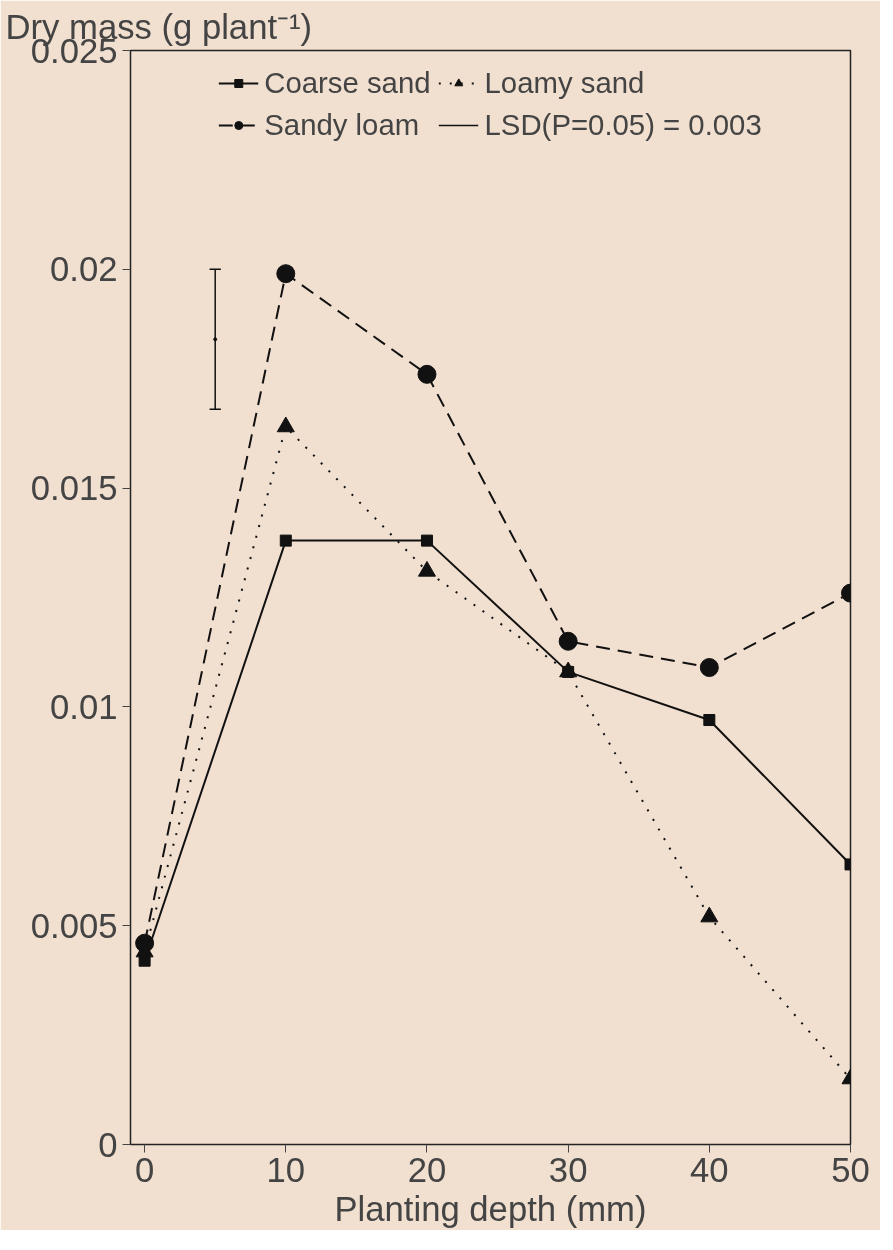  Describe the element at coordinates (342, 125) in the screenshot. I see `legend-label: Sandy loam` at that location.